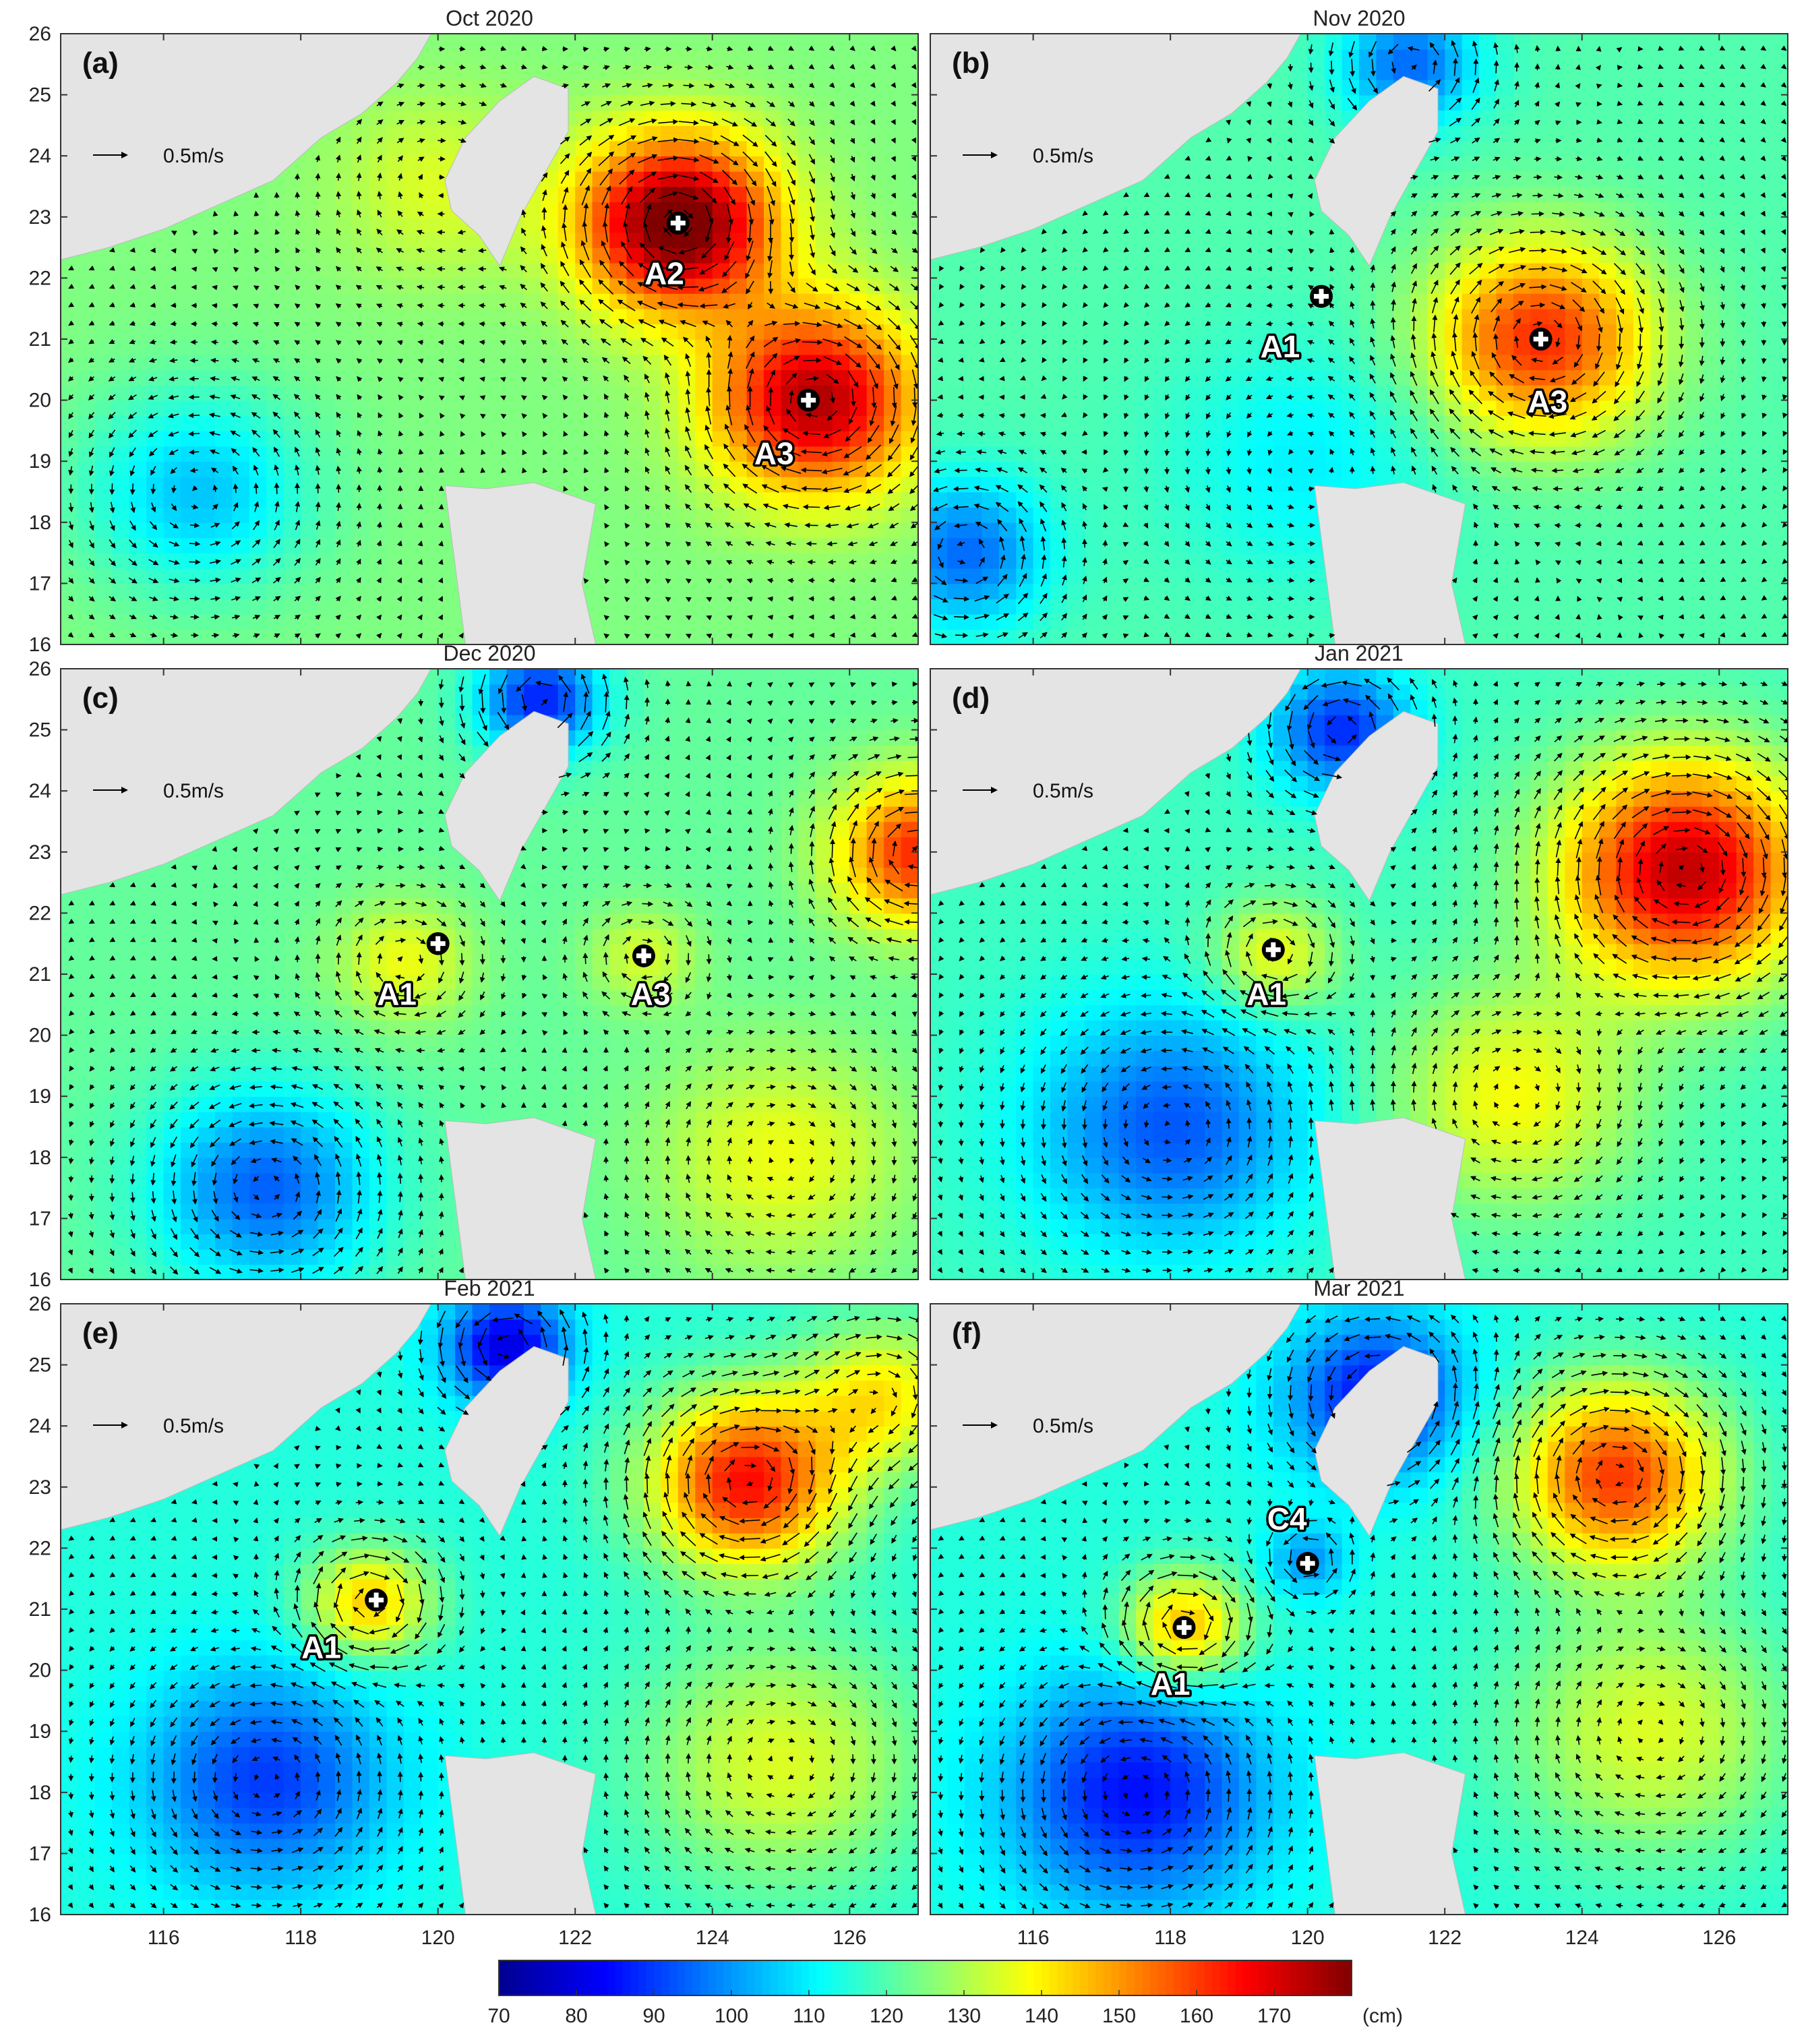  I want to click on panel-title: Oct 2020, so click(490, 18).